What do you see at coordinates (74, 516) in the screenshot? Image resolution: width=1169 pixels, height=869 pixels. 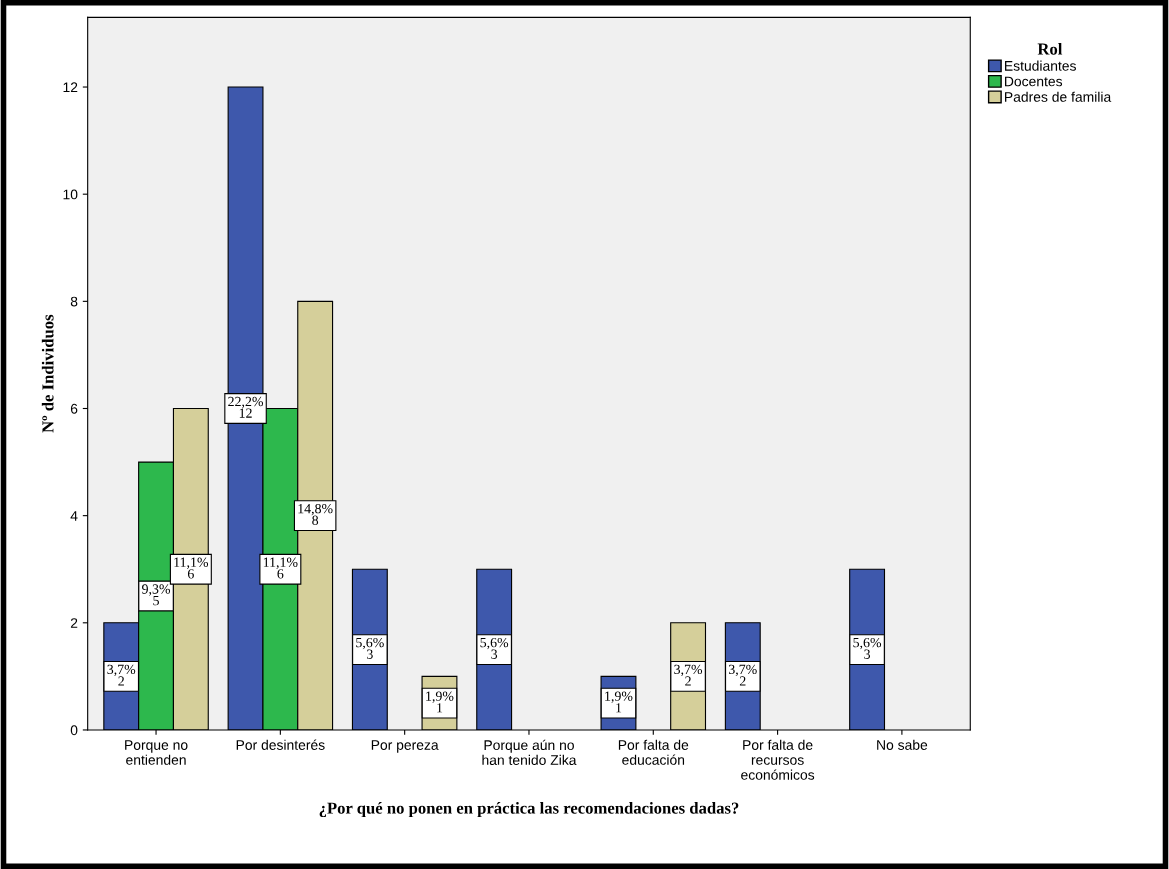 I see `y-tick-label: 4` at bounding box center [74, 516].